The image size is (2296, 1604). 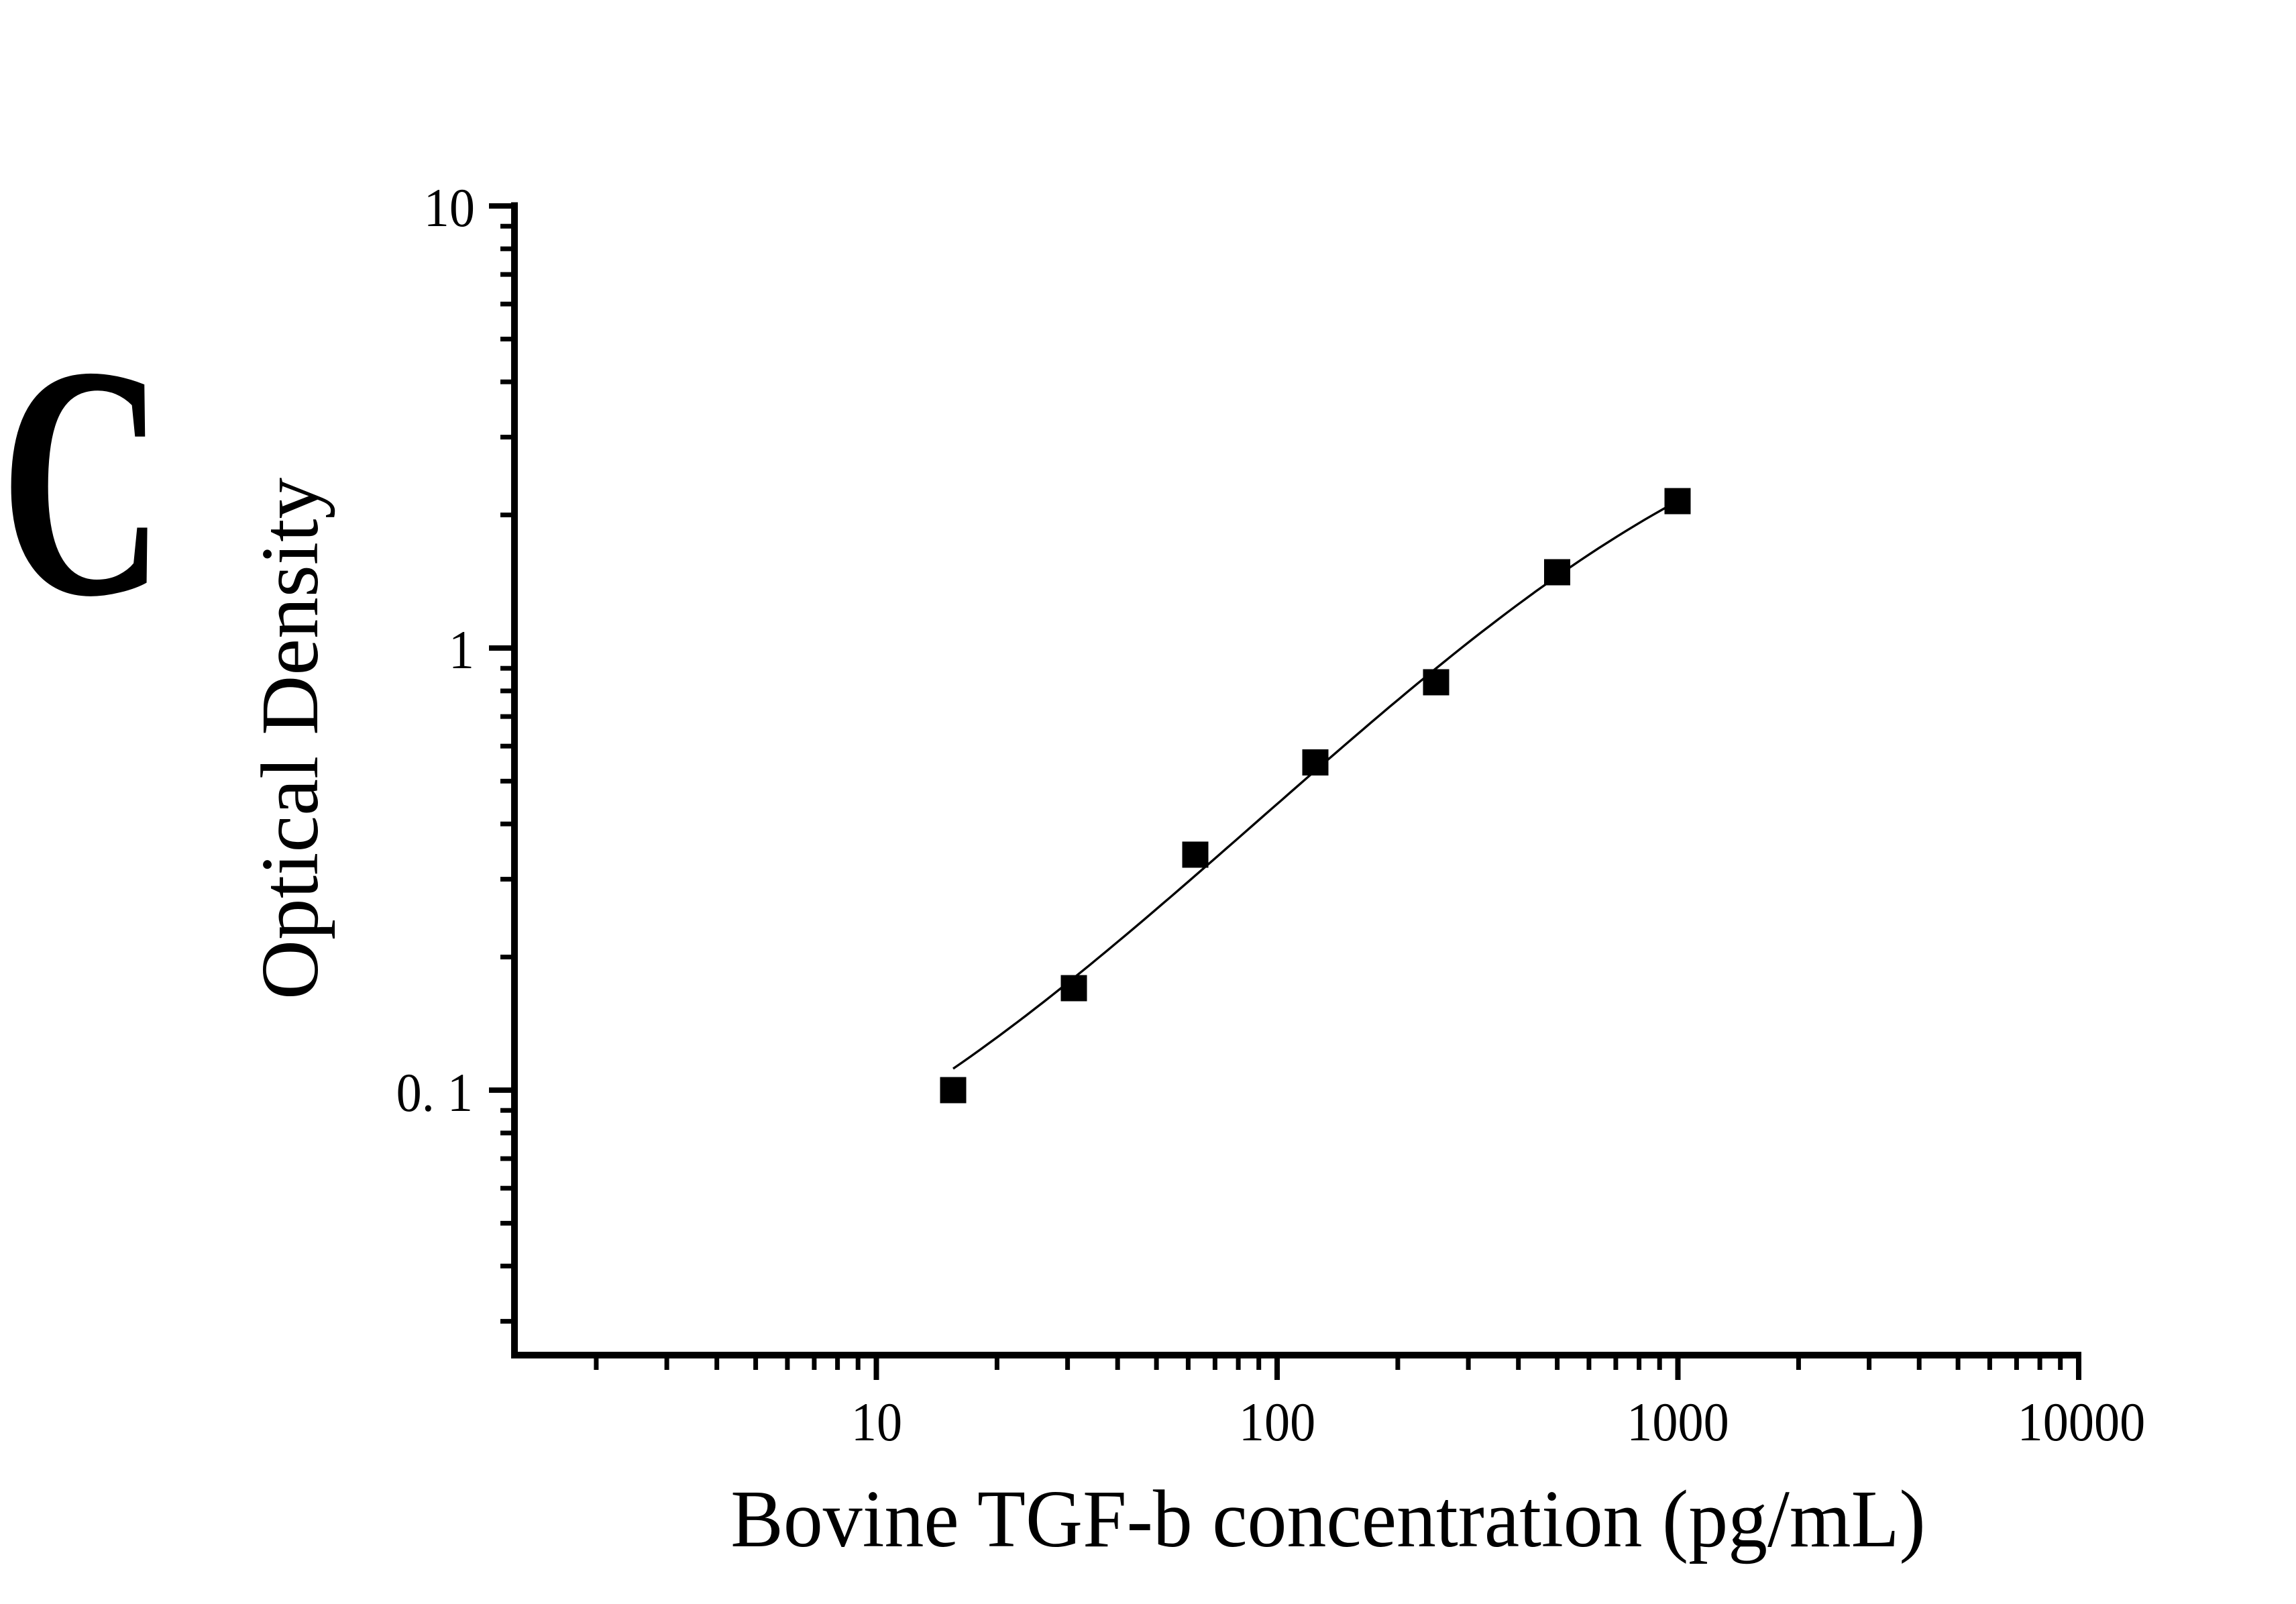 I want to click on svg-text: C, so click(x=82, y=482).